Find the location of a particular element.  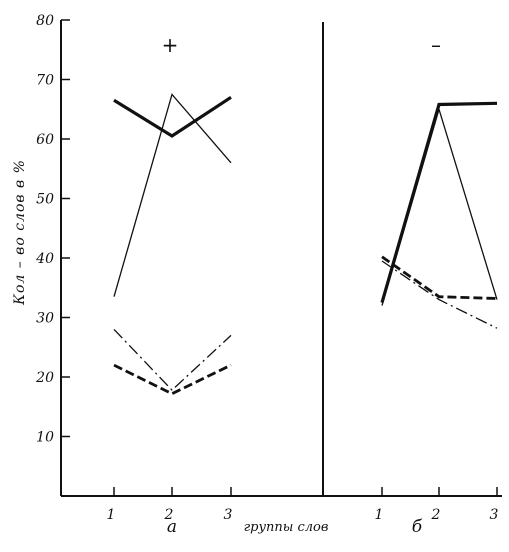

y-tick-label: 50 is located at coordinates (45, 200).